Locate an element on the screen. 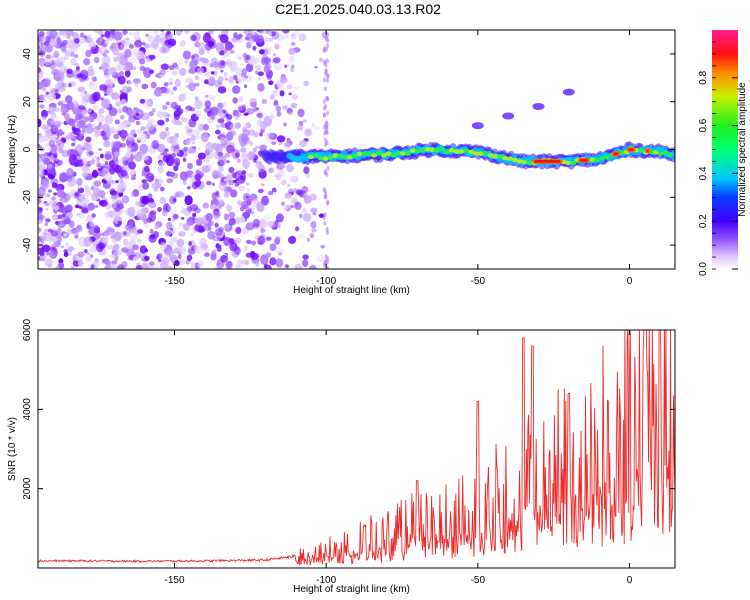  x-tick-label: -50 is located at coordinates (478, 580).